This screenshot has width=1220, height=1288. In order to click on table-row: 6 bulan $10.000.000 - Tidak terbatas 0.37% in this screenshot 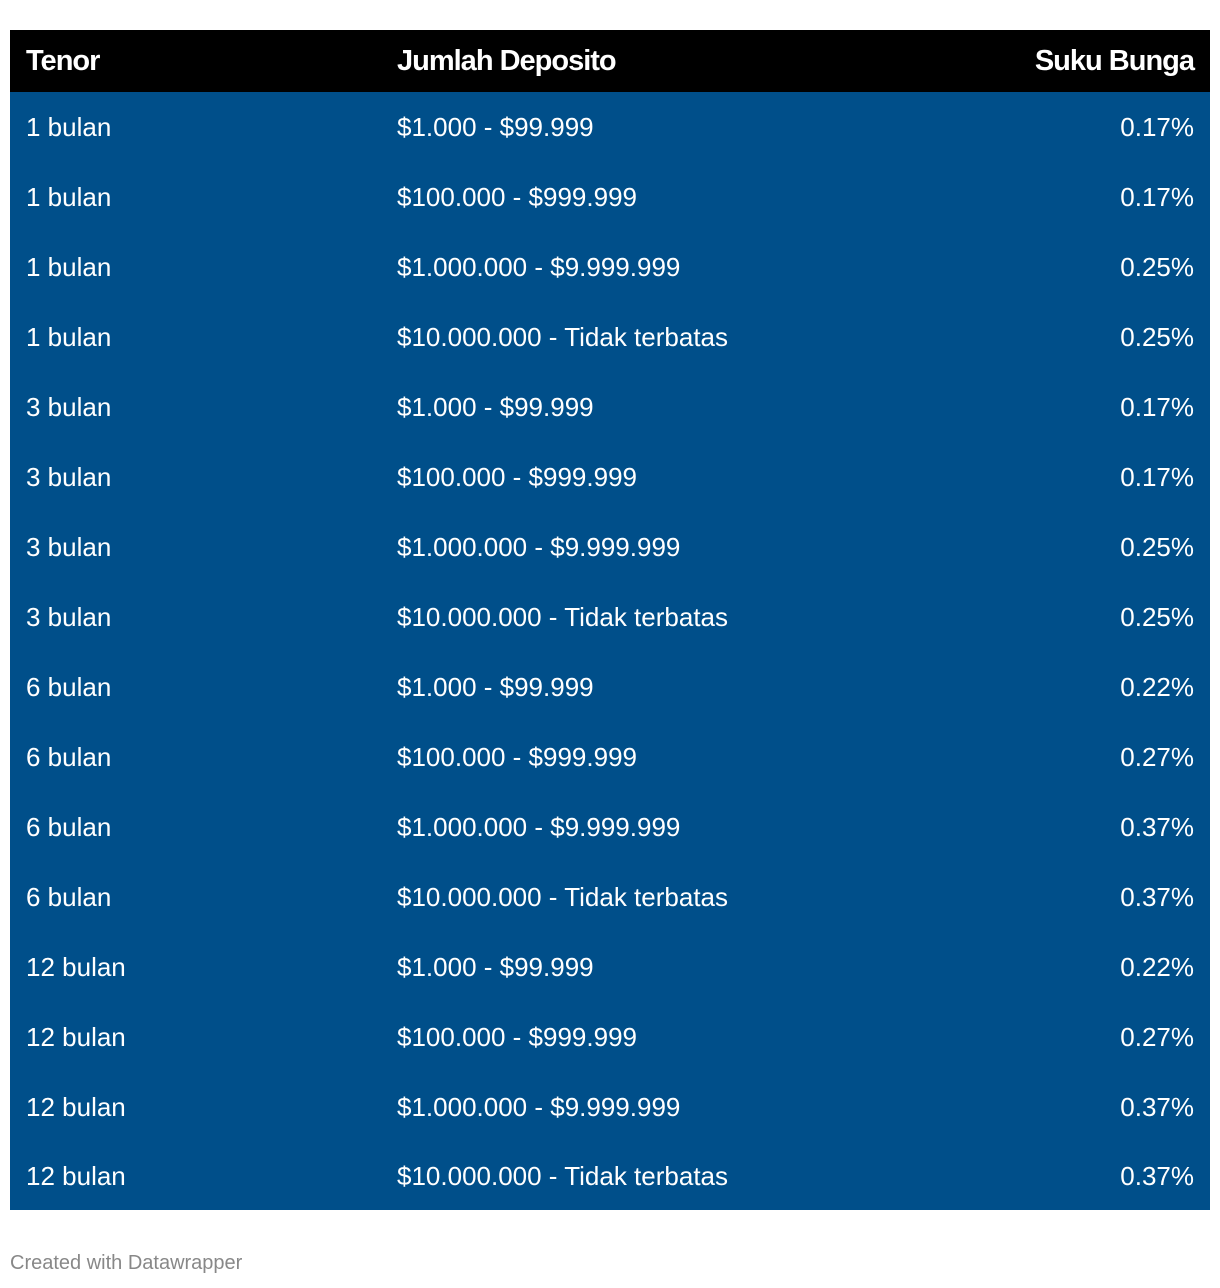, I will do `click(610, 897)`.